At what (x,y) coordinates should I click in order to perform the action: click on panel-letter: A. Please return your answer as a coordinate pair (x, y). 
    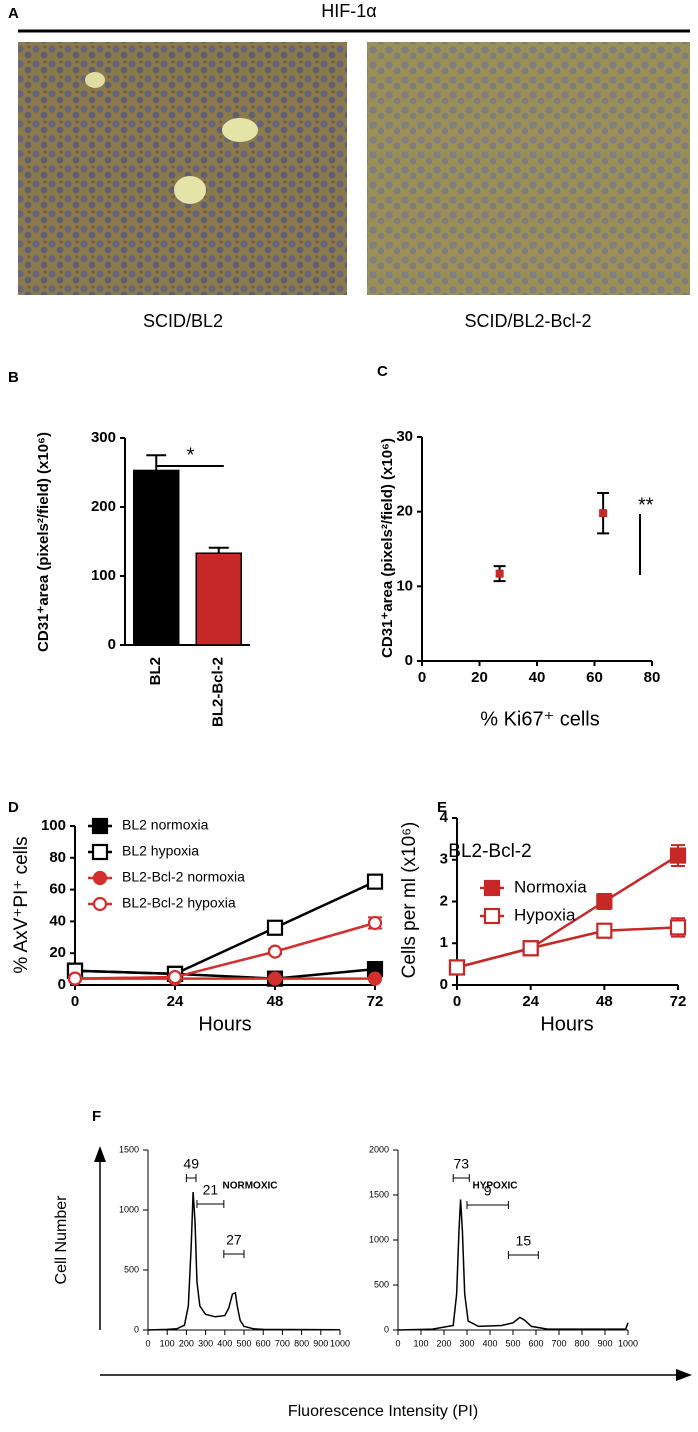
    Looking at the image, I should click on (13, 13).